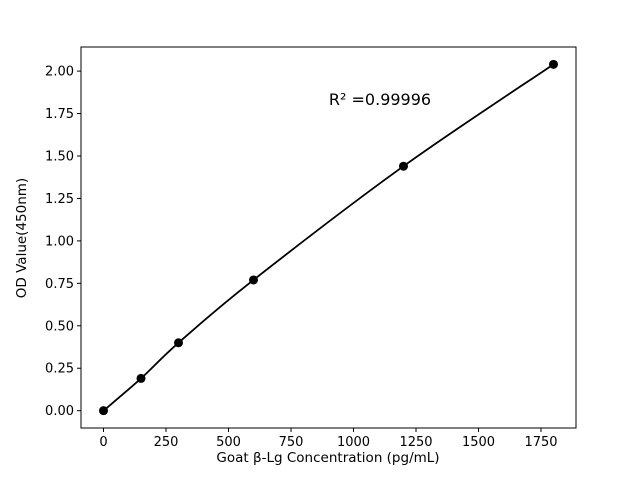  What do you see at coordinates (59, 369) in the screenshot?
I see `y-tick-label: 0.25` at bounding box center [59, 369].